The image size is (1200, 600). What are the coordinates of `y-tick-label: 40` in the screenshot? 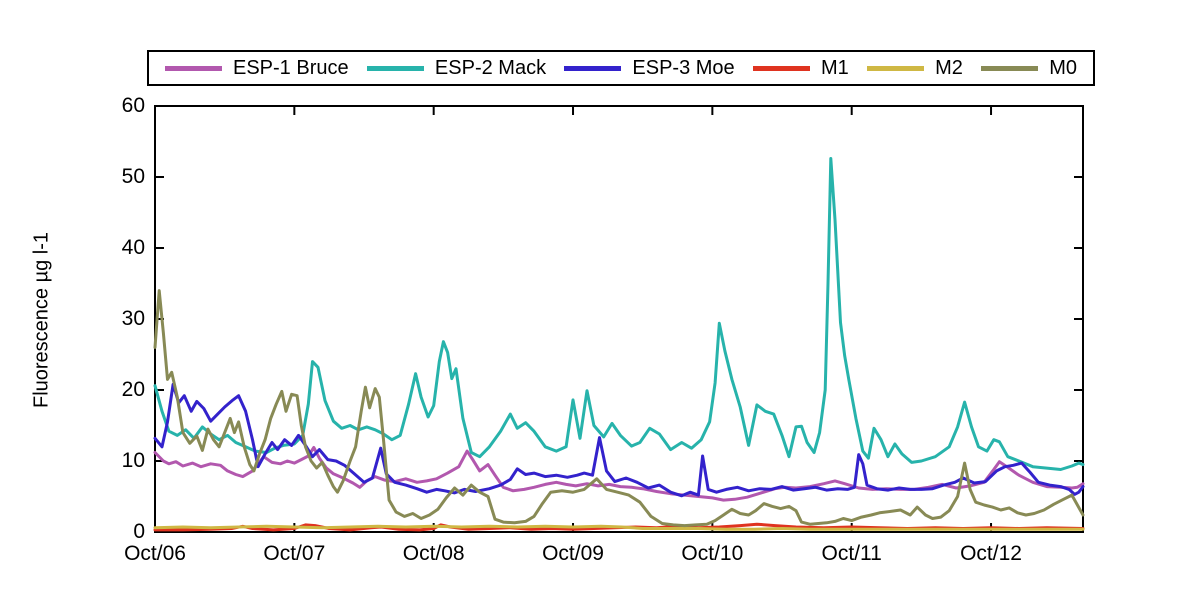 It's located at (133, 247).